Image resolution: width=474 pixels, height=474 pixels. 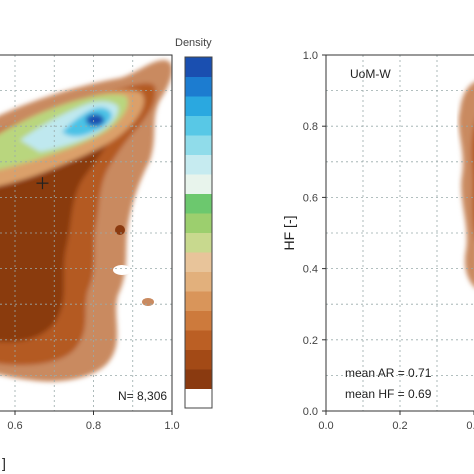 What do you see at coordinates (42, 183) in the screenshot?
I see `plus-marker` at bounding box center [42, 183].